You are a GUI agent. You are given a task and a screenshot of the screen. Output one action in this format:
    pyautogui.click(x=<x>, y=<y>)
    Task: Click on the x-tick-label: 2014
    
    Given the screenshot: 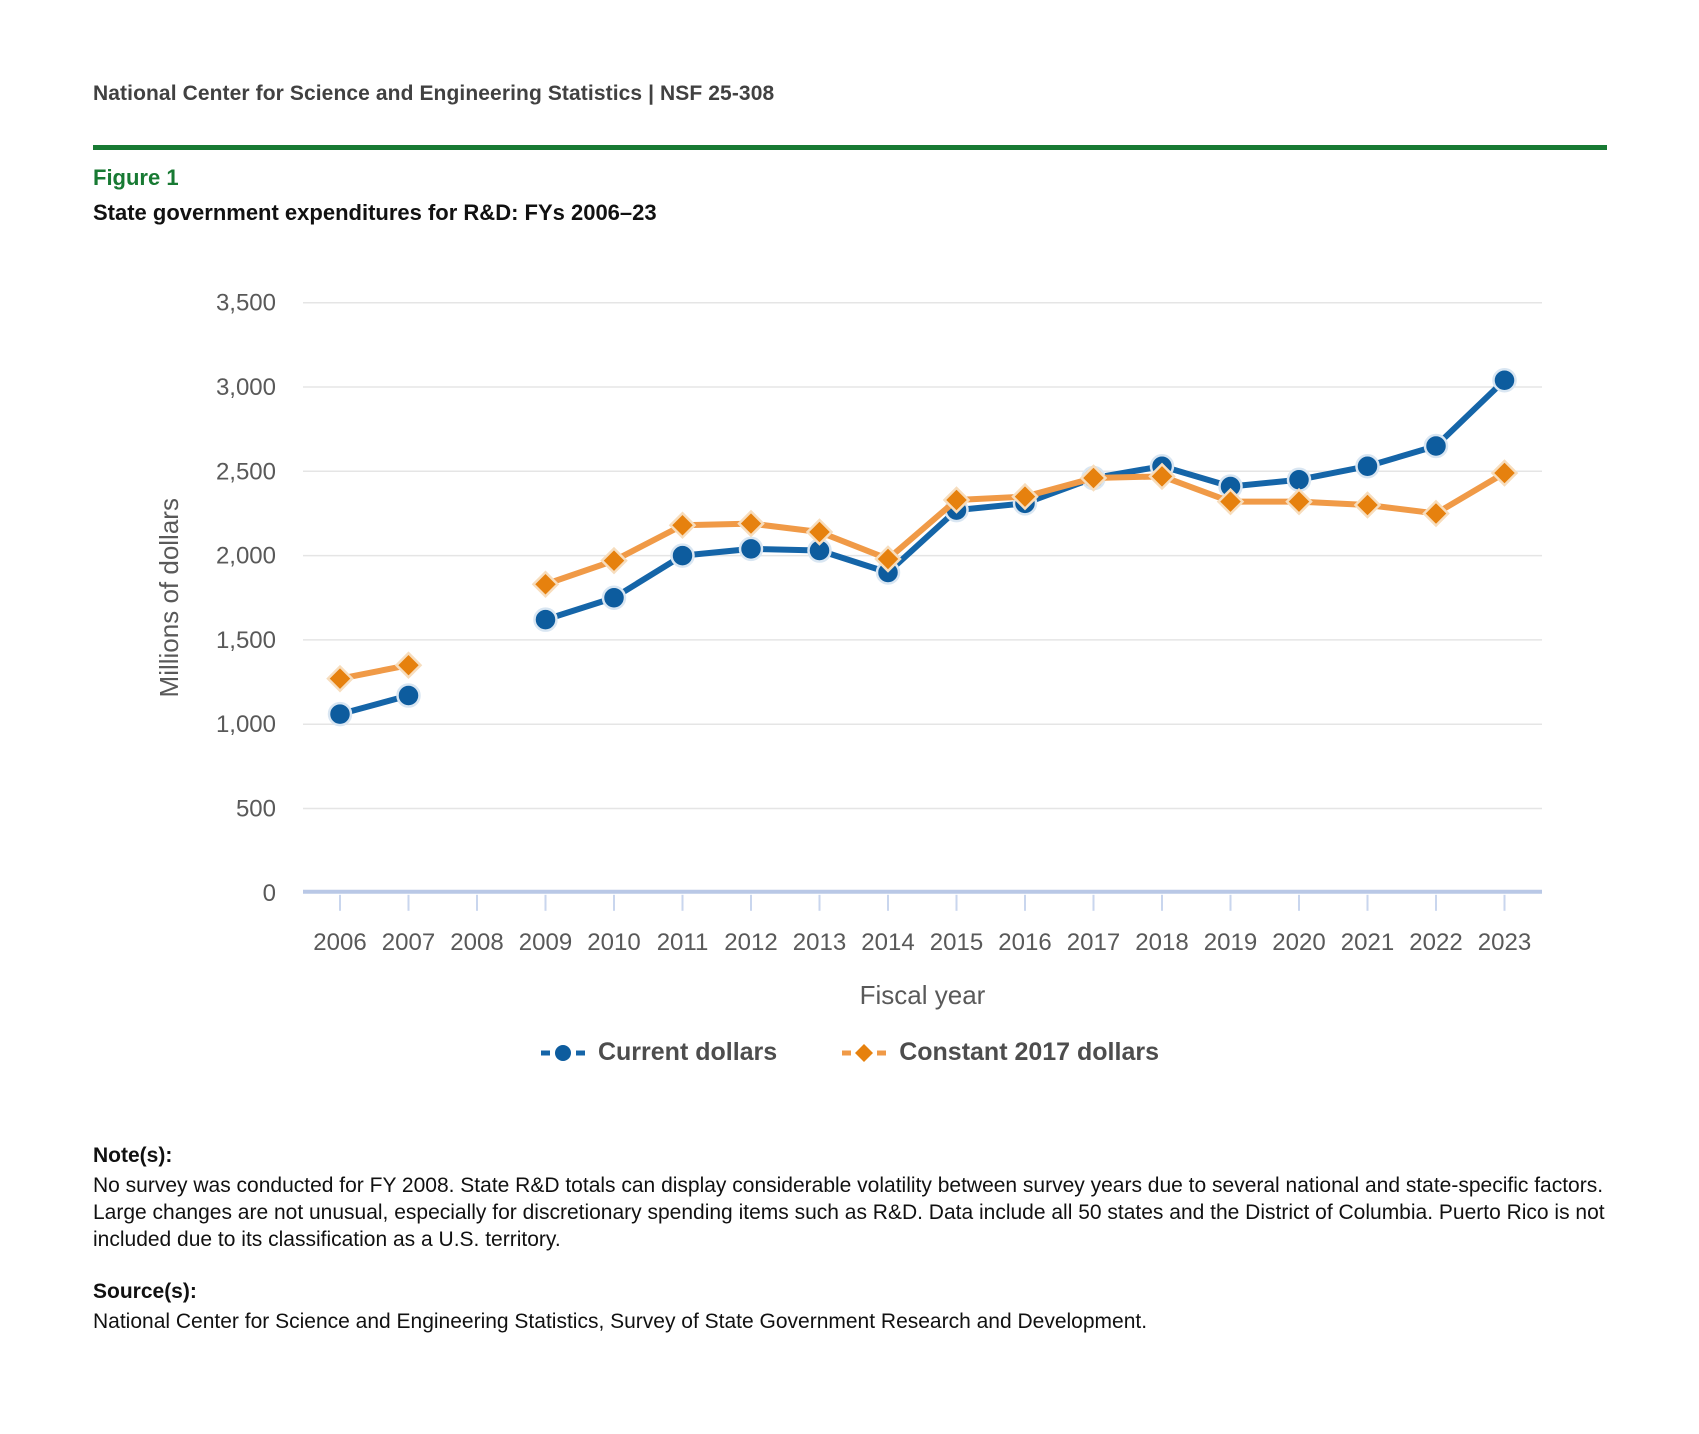 What is the action you would take?
    pyautogui.click(x=887, y=942)
    